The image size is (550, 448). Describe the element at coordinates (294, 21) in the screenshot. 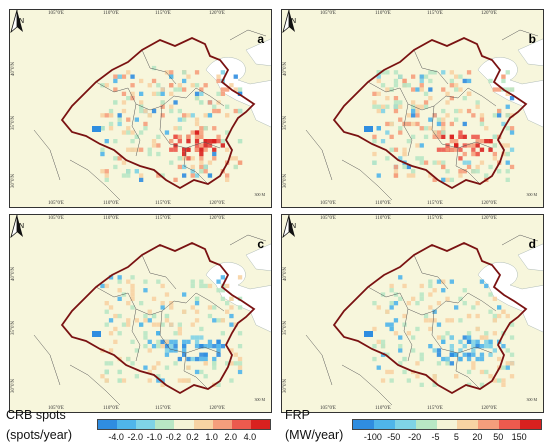

I see `north-arrow-label: N` at that location.